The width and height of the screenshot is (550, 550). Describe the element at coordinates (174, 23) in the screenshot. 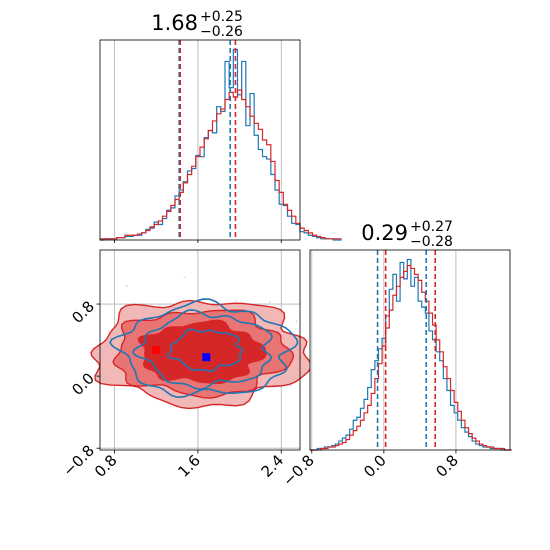

I see `panel-hist-x-title-median: 1.68` at that location.